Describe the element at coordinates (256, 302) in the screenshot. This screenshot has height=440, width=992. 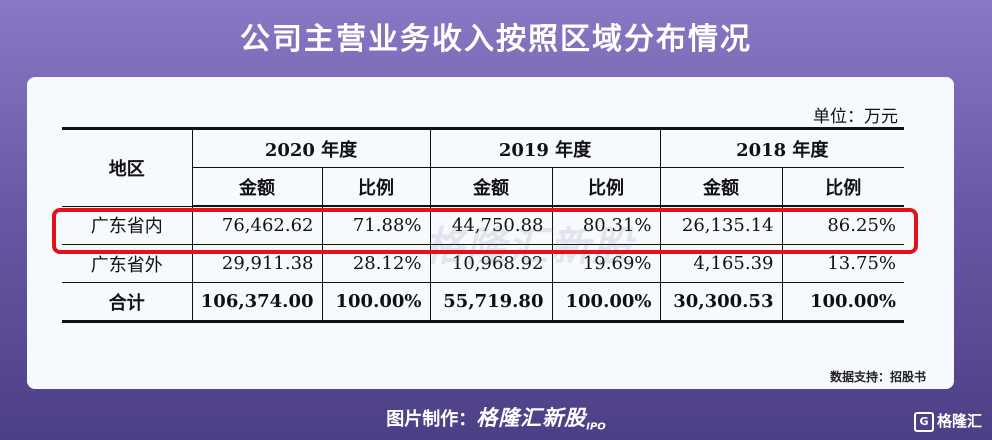
I see `cell-amount: 106,374.00` at that location.